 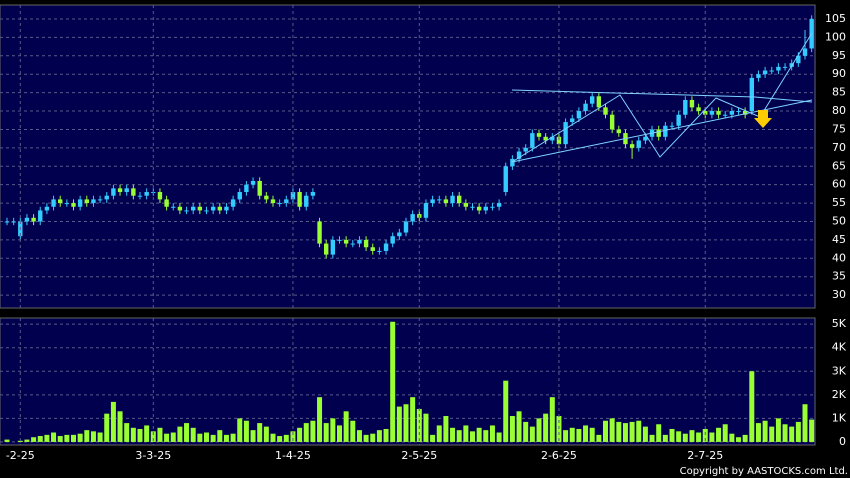 What do you see at coordinates (839, 220) in the screenshot?
I see `y-tick-label: 50` at bounding box center [839, 220].